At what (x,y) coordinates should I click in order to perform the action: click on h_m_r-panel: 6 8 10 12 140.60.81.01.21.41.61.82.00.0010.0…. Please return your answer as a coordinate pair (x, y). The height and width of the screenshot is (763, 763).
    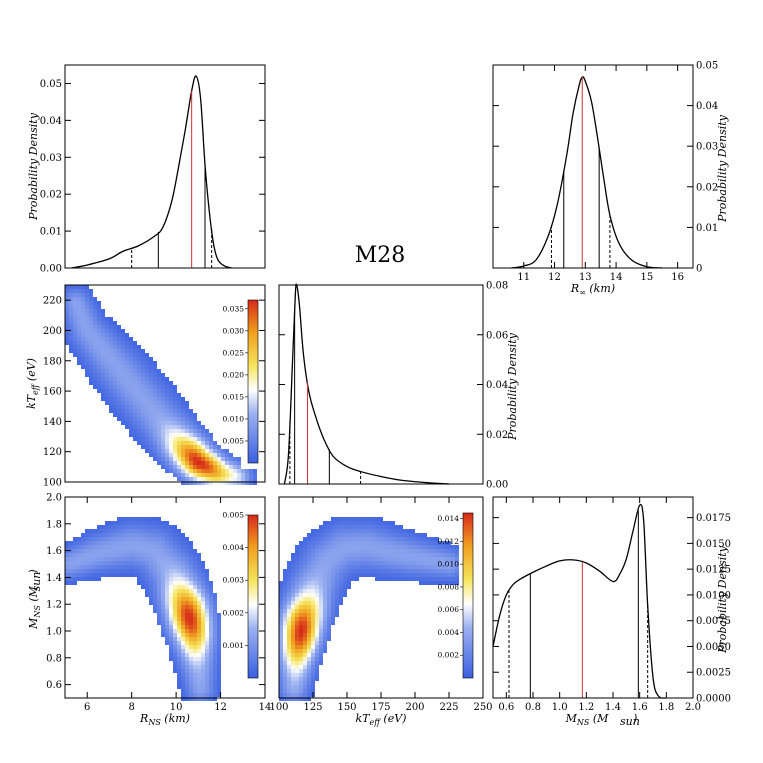
    Looking at the image, I should click on (158, 603).